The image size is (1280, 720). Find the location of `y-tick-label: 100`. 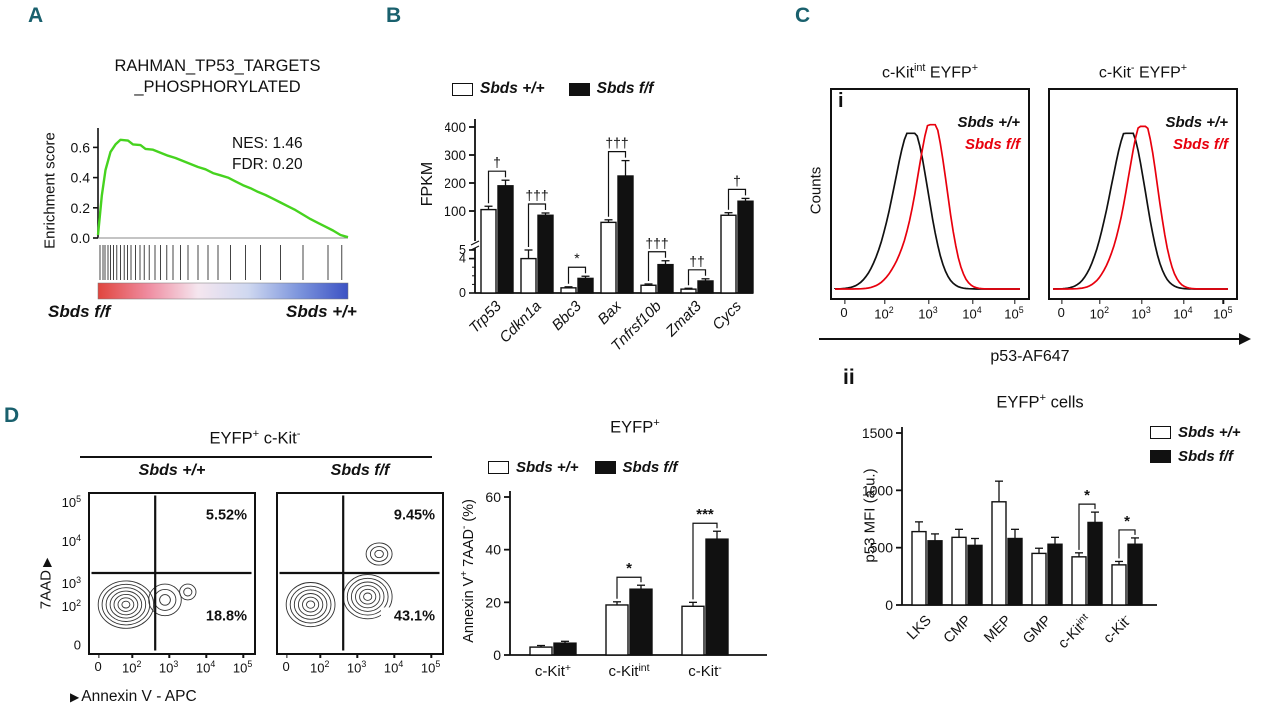

y-tick-label: 100 is located at coordinates (455, 211).